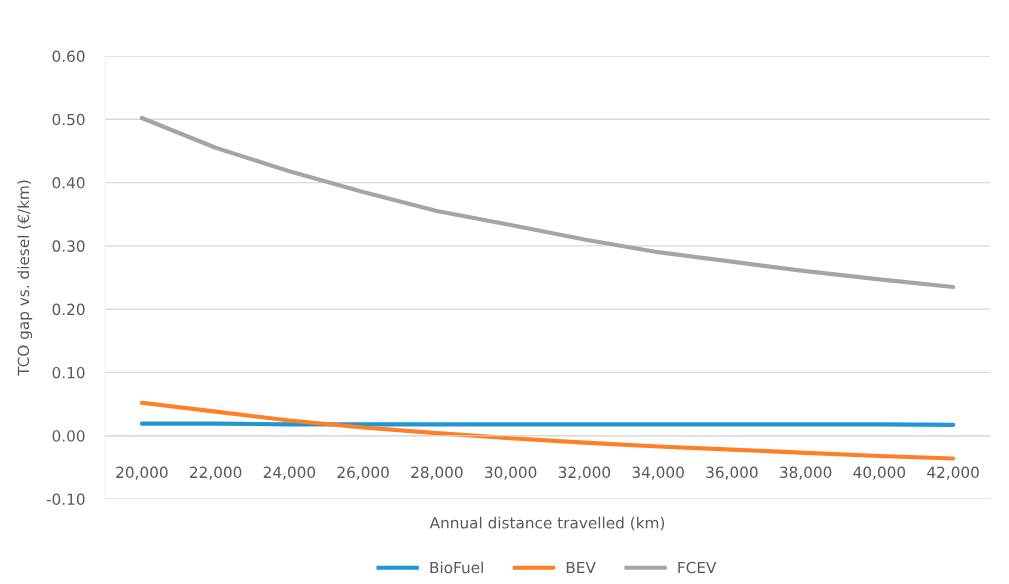 This screenshot has width=1009, height=584. I want to click on y-tick-label: -0.10, so click(65, 499).